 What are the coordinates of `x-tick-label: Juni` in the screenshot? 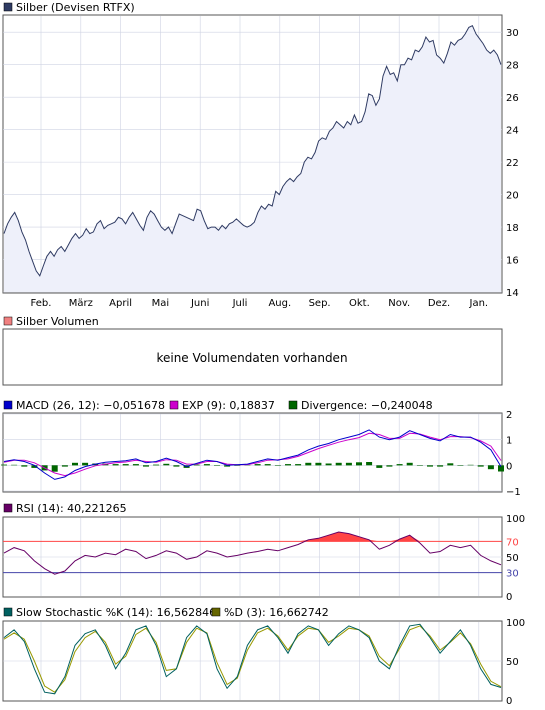 It's located at (199, 303).